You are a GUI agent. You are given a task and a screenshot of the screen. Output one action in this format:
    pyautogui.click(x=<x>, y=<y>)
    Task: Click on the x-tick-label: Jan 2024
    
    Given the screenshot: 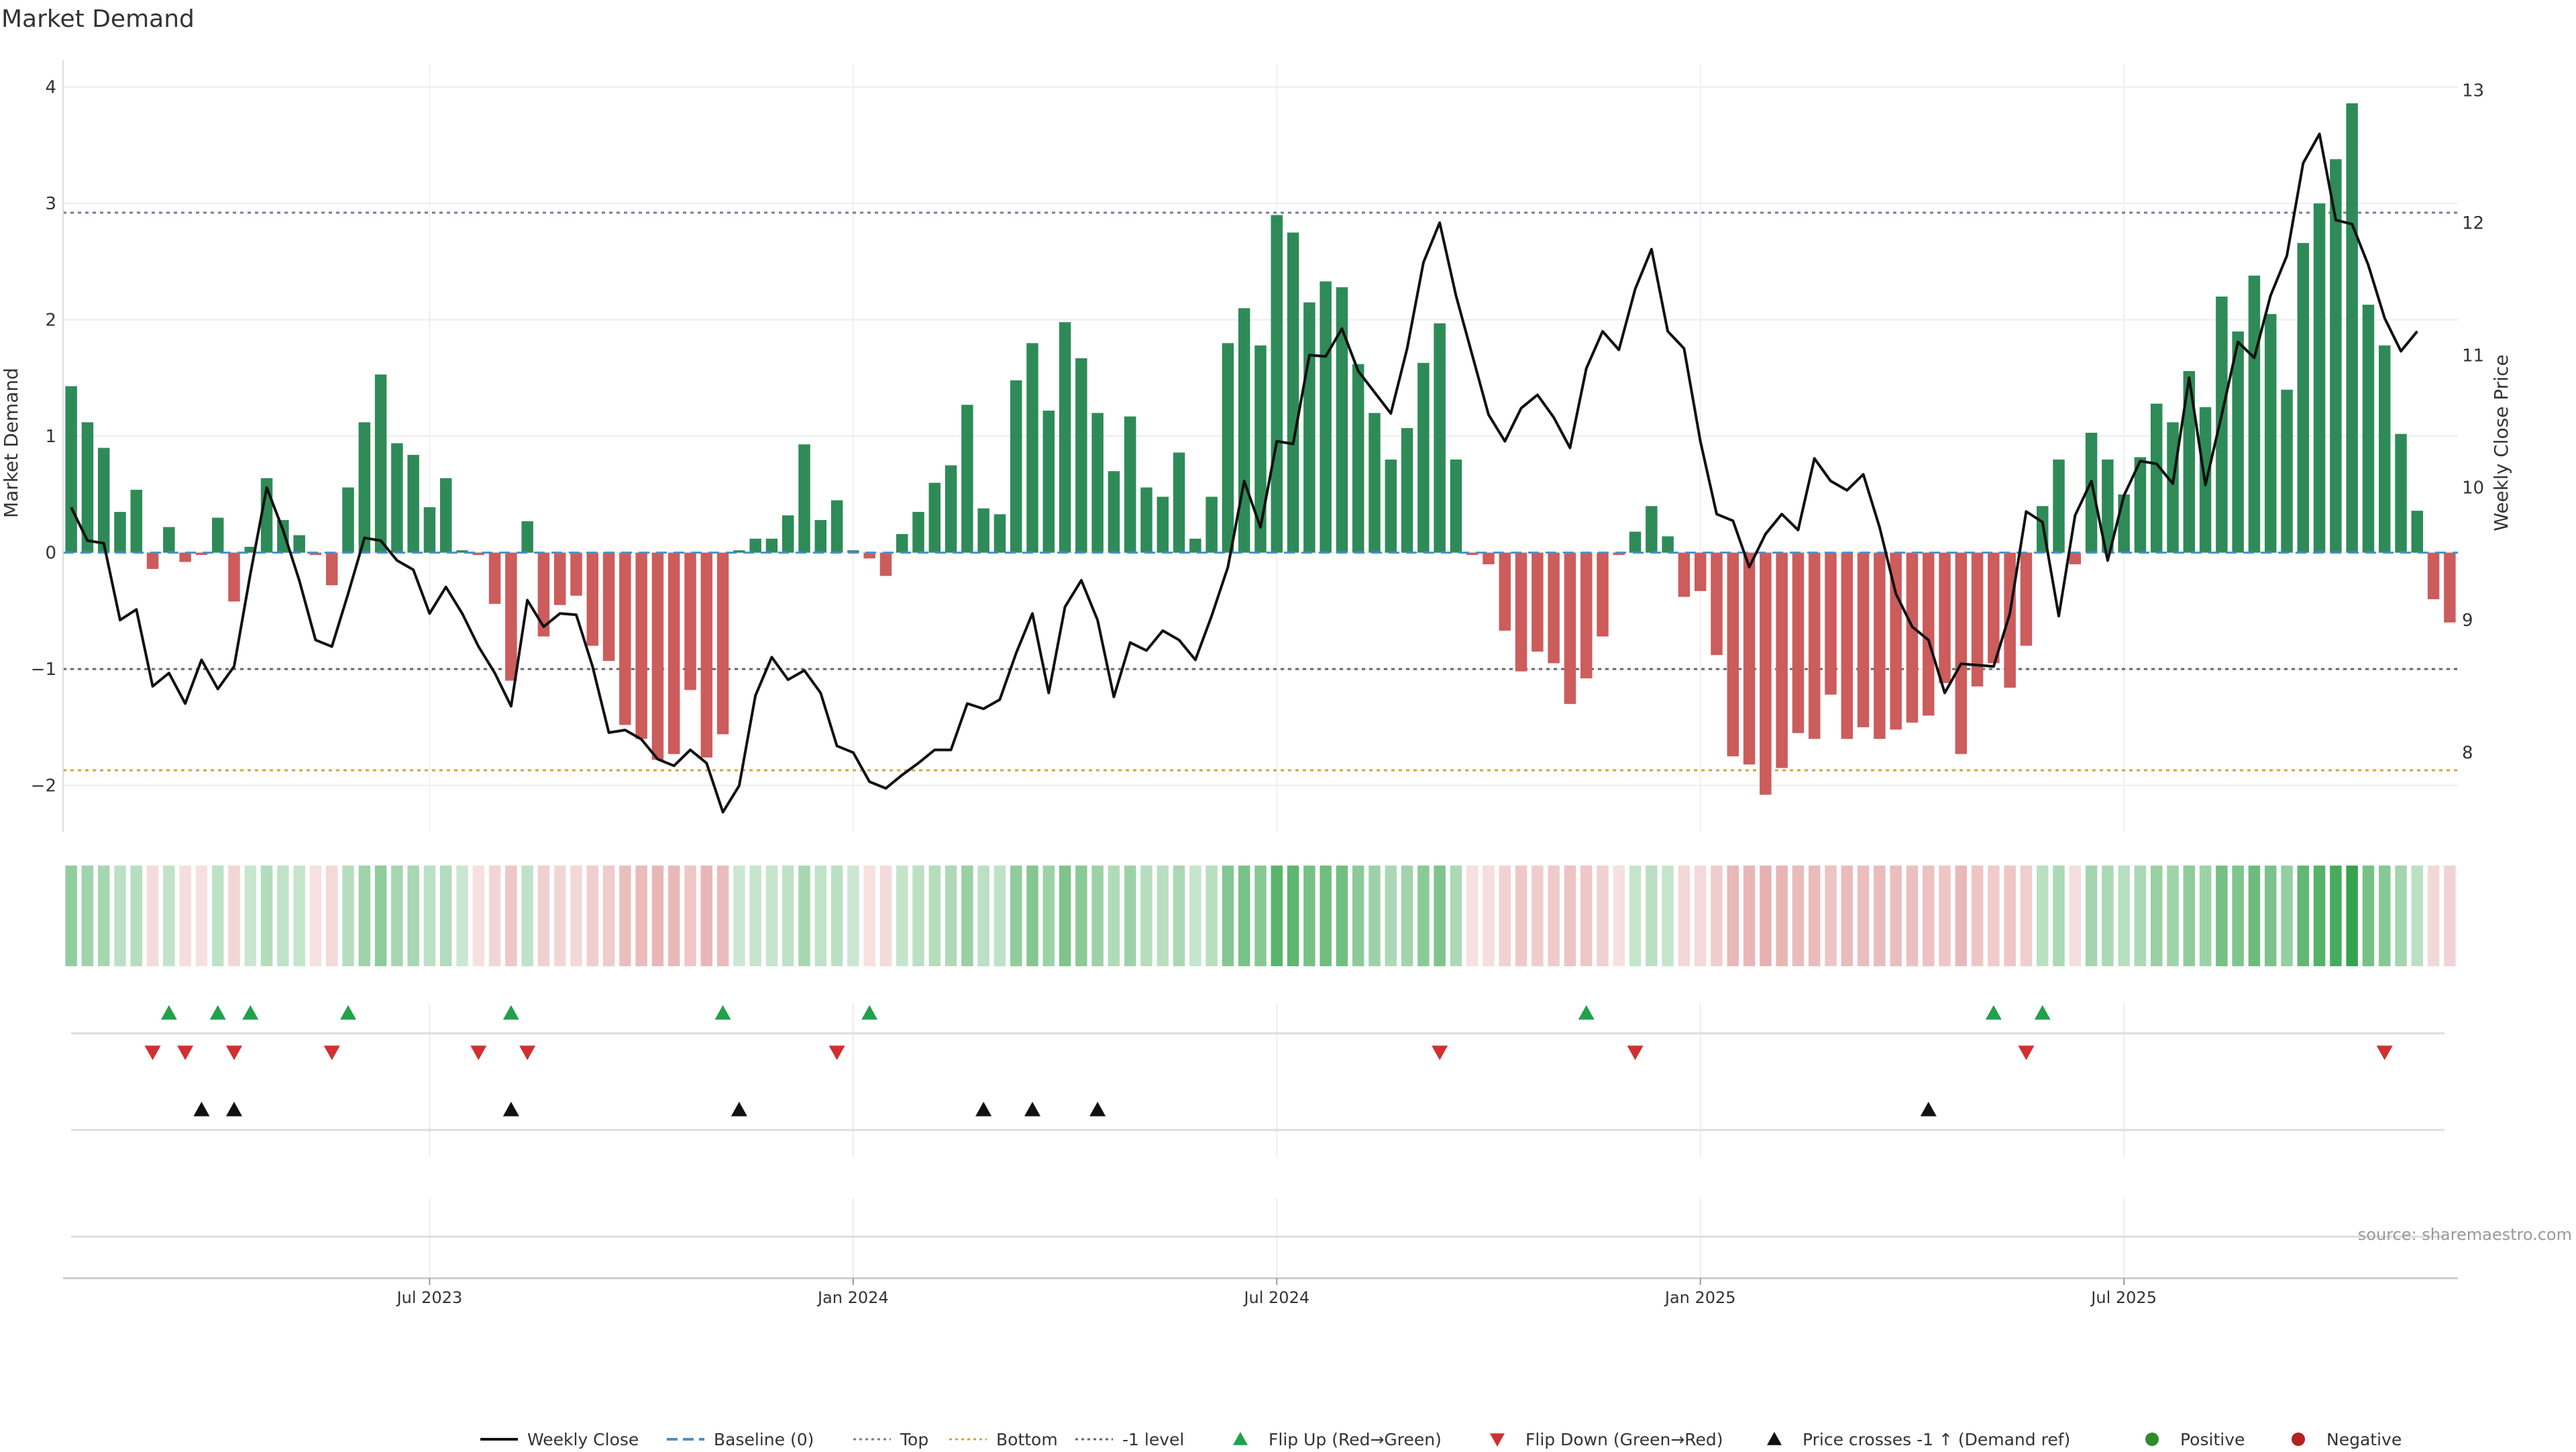 What is the action you would take?
    pyautogui.click(x=852, y=1298)
    